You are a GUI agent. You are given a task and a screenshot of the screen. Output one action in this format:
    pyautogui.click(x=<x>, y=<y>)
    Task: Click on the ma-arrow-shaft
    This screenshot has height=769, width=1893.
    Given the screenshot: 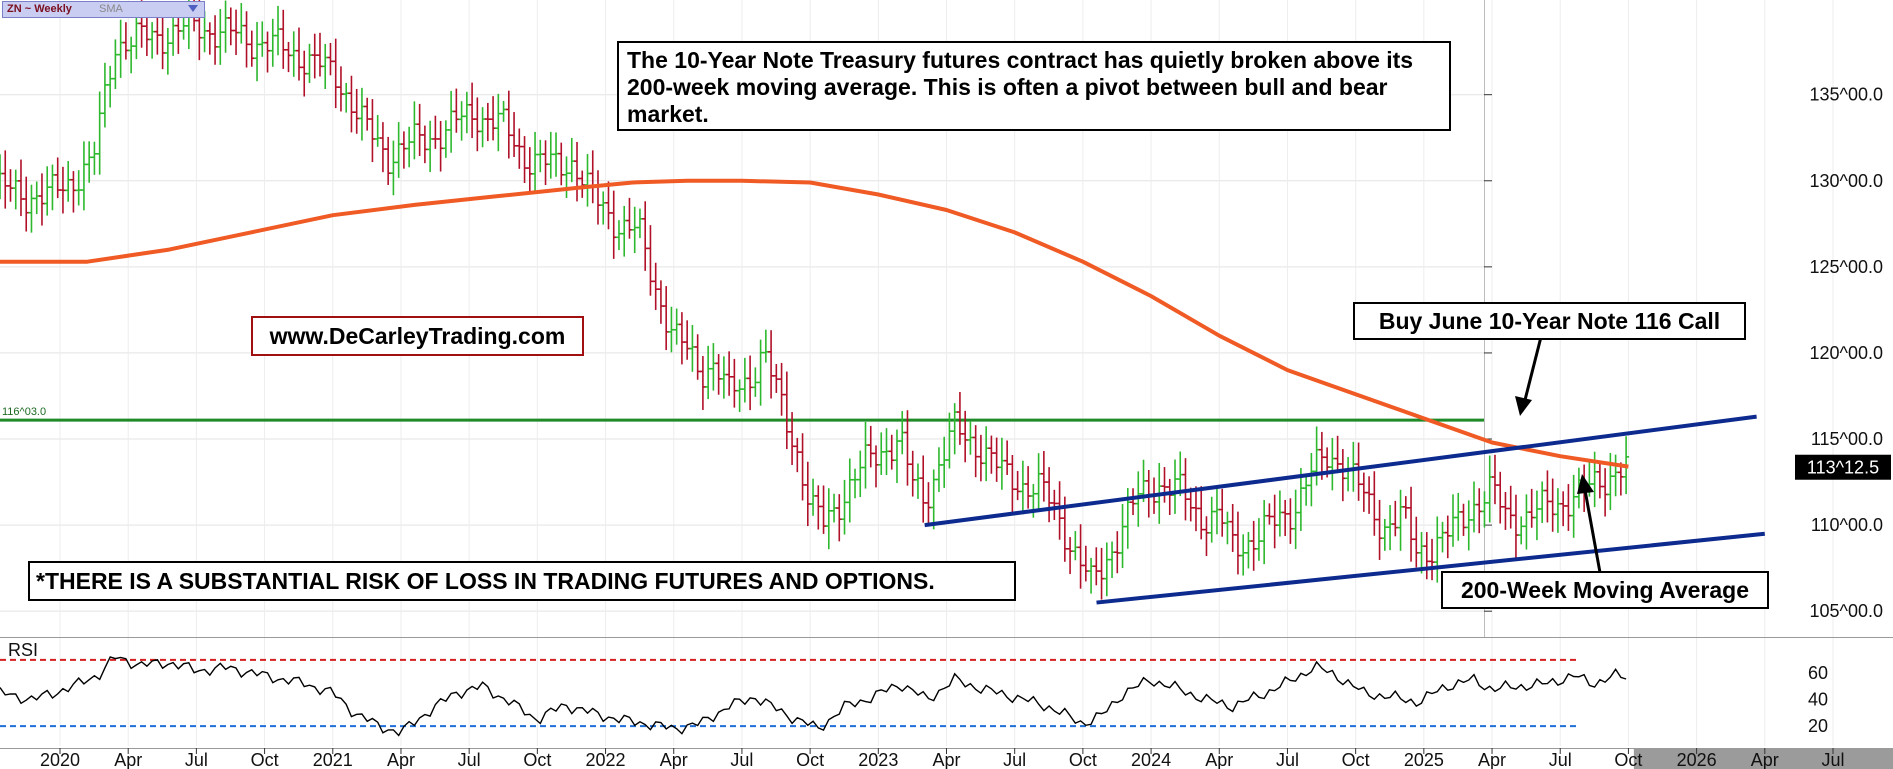 What is the action you would take?
    pyautogui.click(x=1593, y=534)
    